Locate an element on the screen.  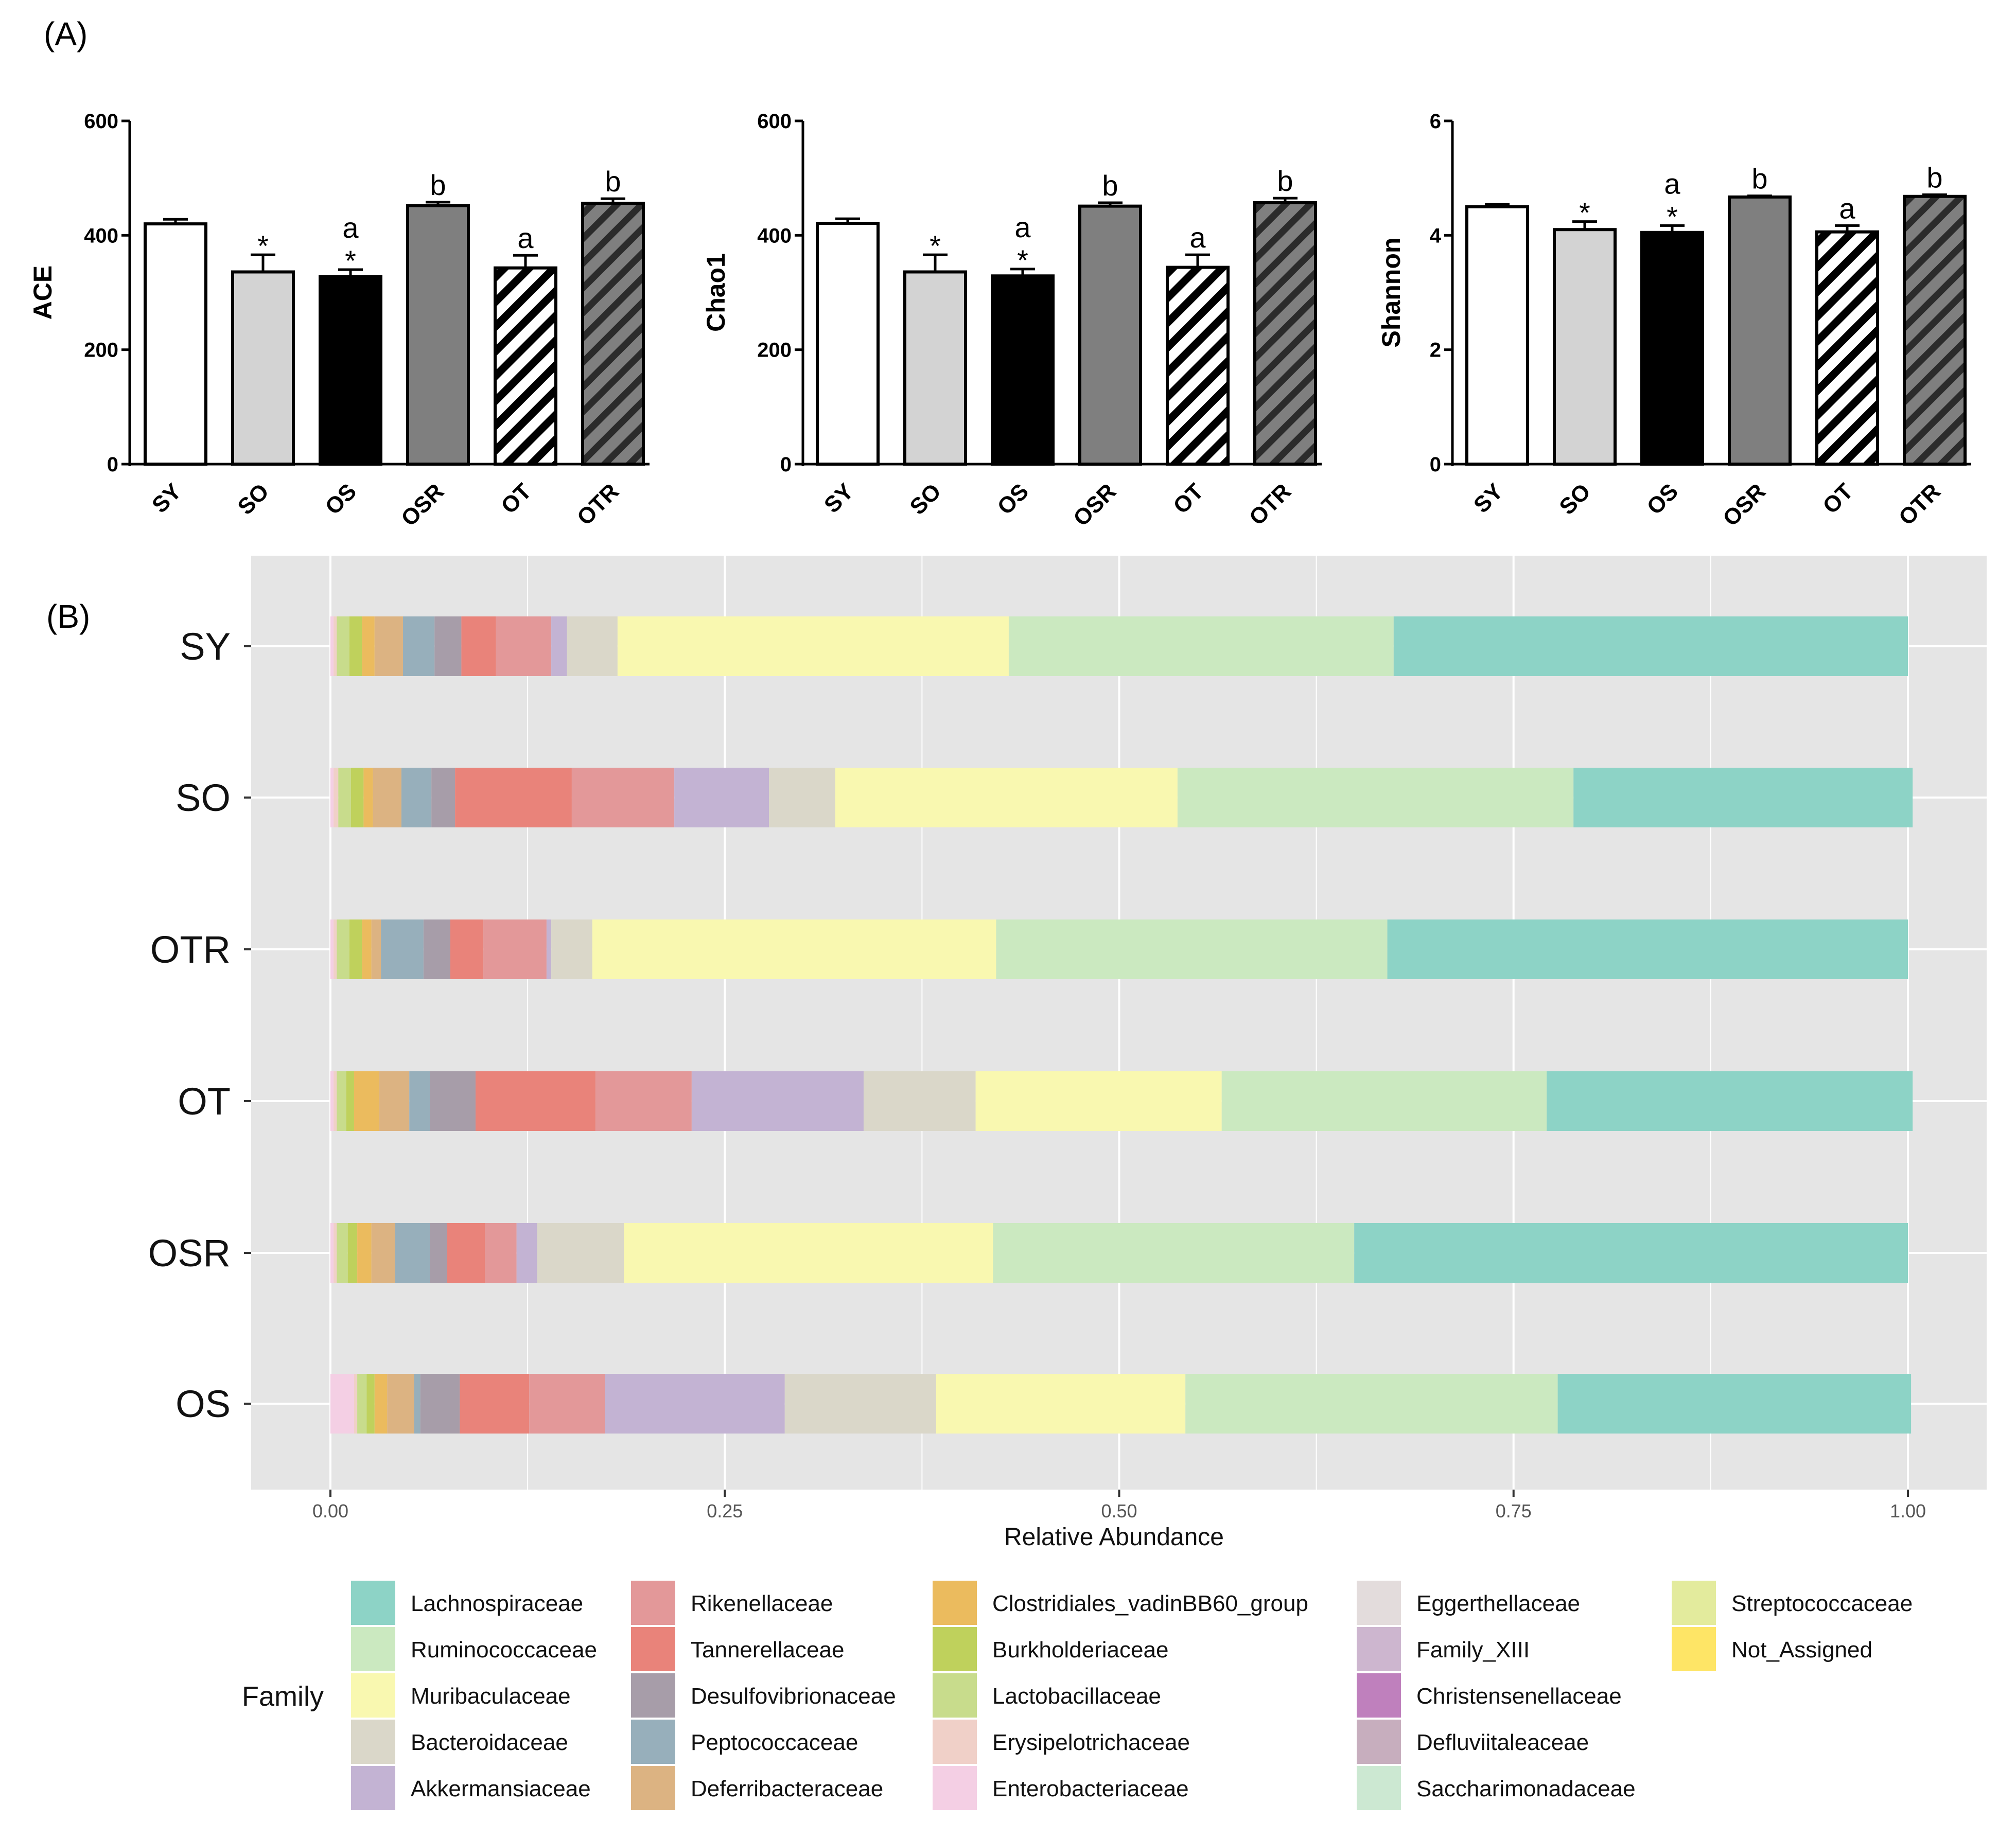
legend-item-erysipelotrichaceae: Erysipelotrichaceae is located at coordinates (1061, 1742).